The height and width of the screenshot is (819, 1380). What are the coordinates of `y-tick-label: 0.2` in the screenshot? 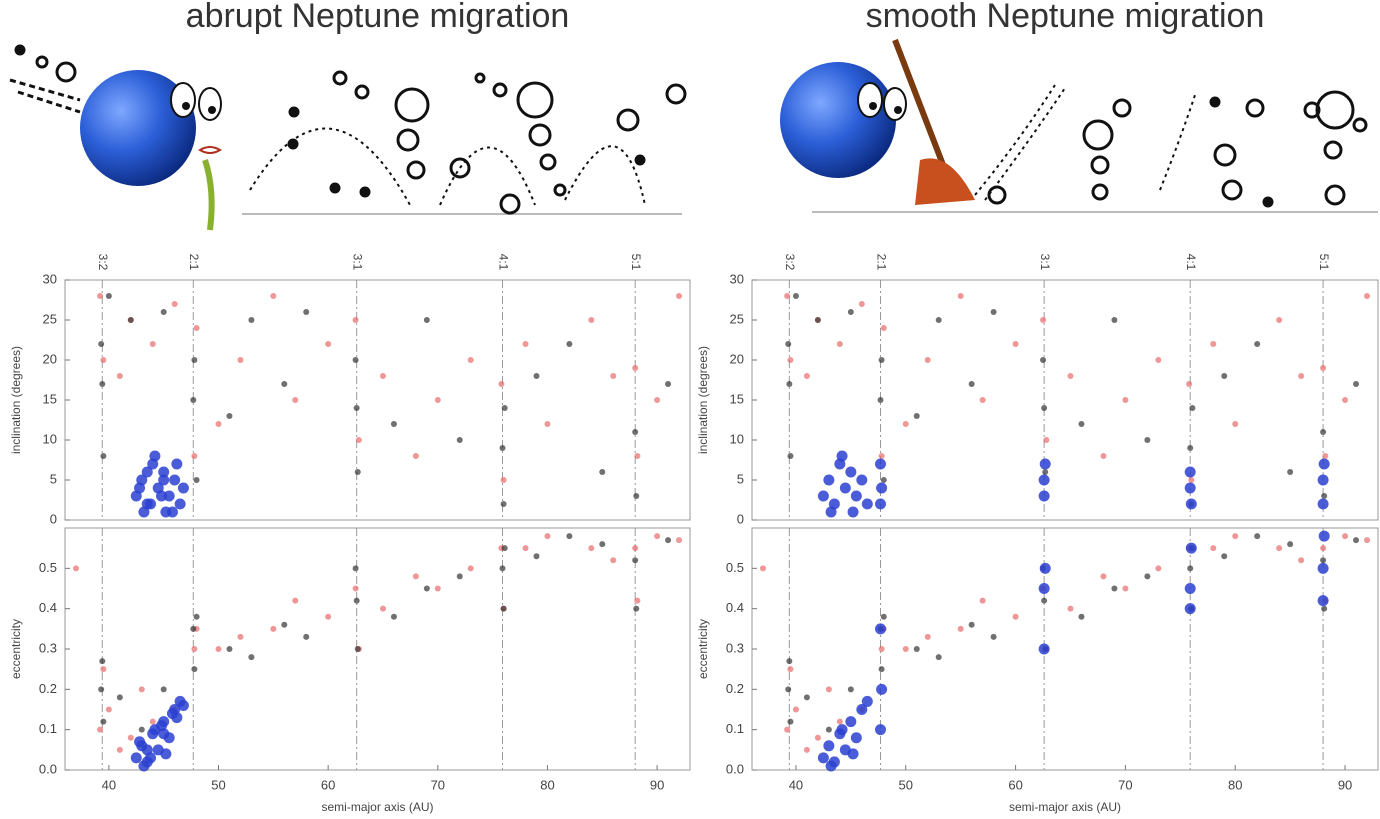 It's located at (735, 688).